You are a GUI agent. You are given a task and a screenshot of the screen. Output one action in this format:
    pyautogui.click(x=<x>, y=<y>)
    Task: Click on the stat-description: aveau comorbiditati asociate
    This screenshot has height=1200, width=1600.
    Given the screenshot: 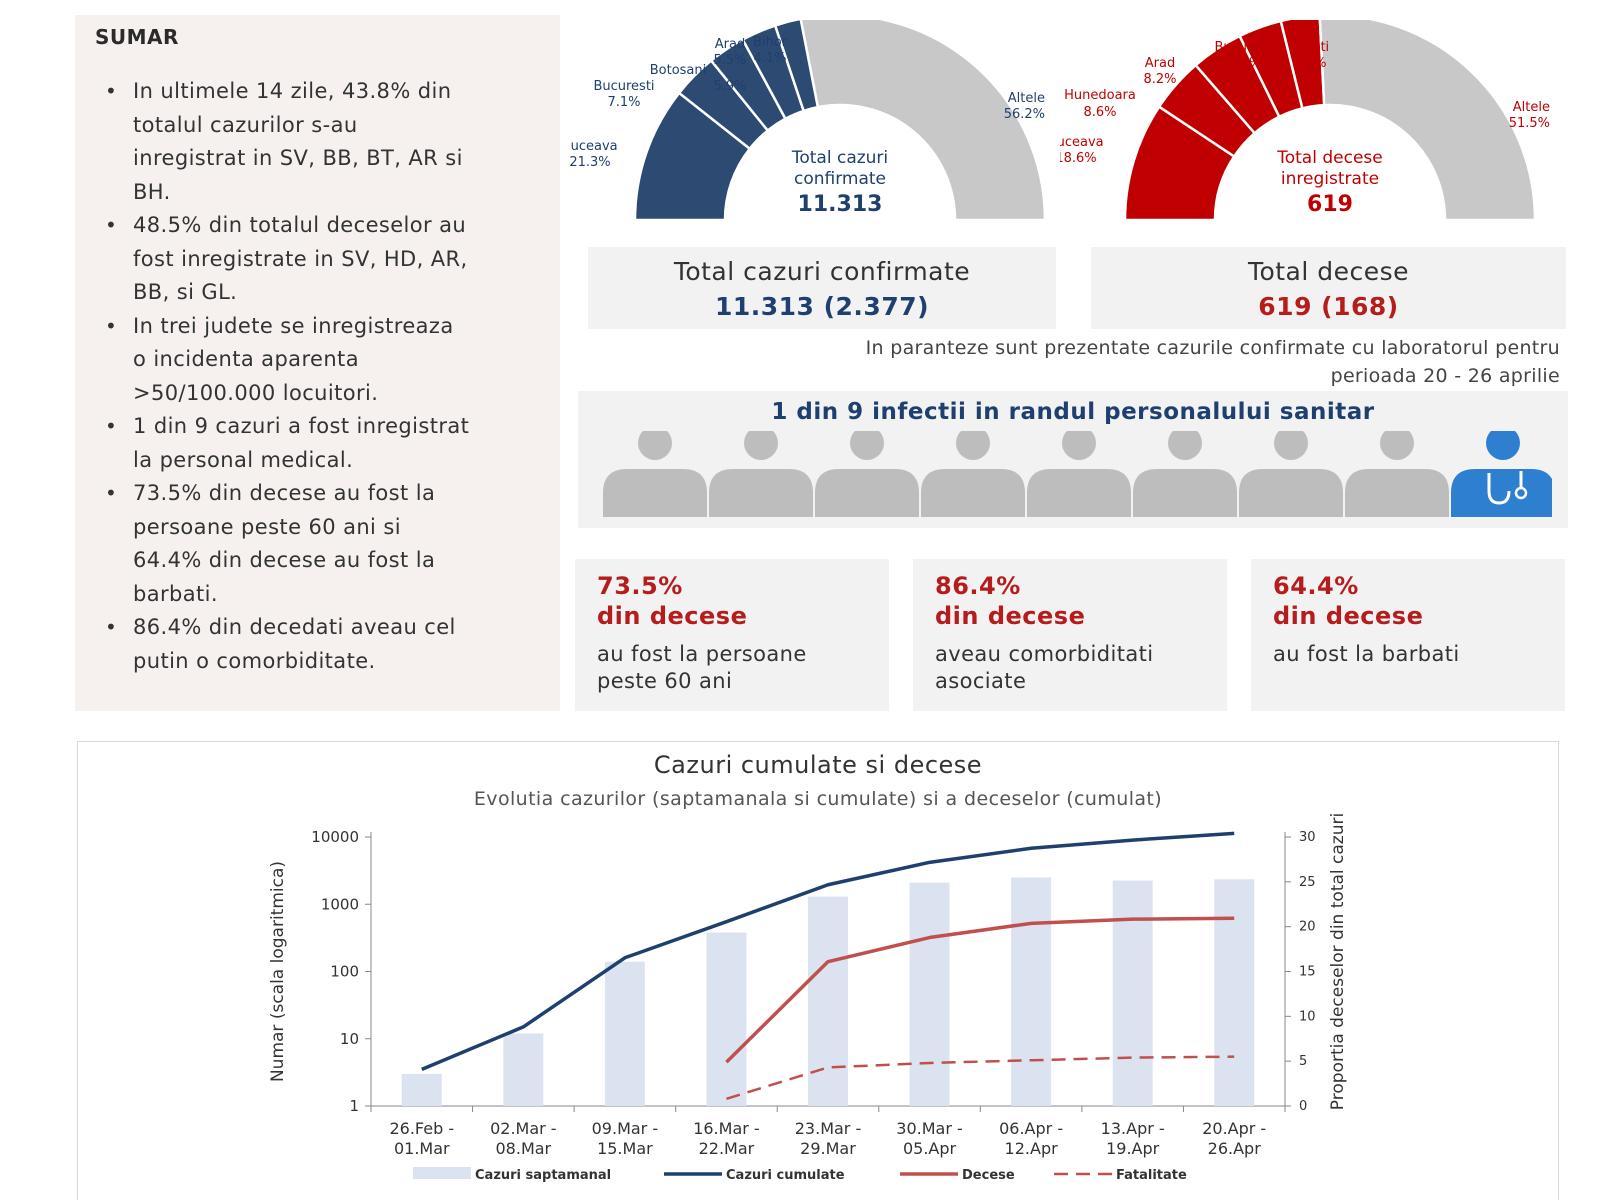 What is the action you would take?
    pyautogui.click(x=1070, y=668)
    